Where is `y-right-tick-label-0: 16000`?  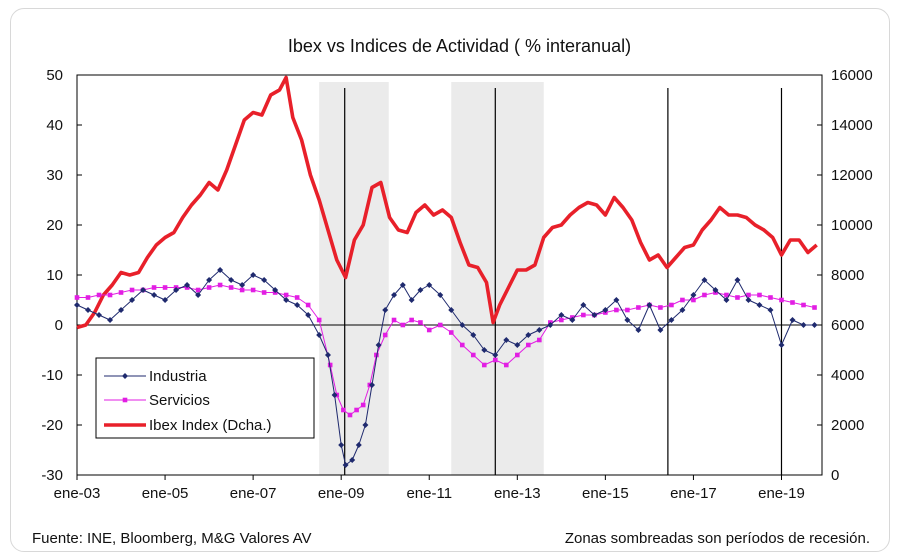 y-right-tick-label-0: 16000 is located at coordinates (852, 75).